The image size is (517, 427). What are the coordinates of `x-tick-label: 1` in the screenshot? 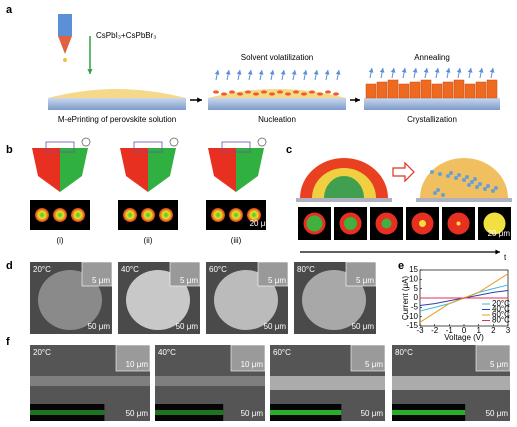 It's located at (478, 330).